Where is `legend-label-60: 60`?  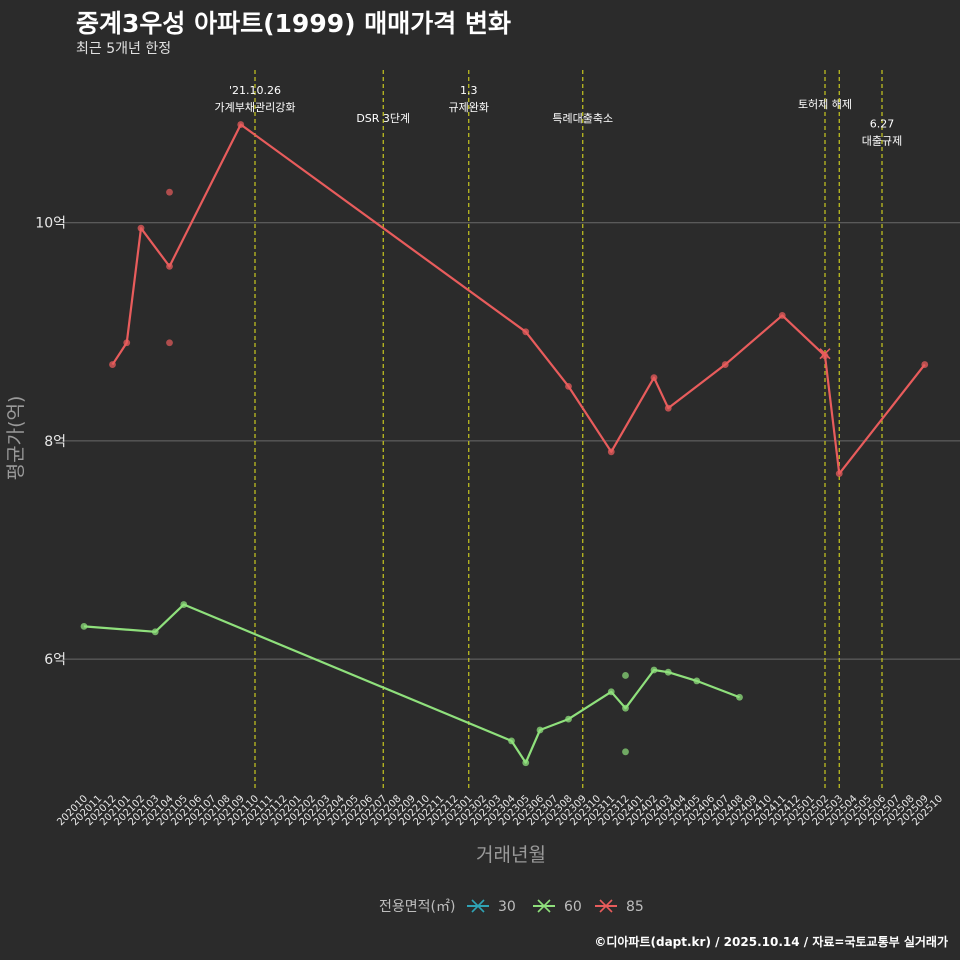 legend-label-60: 60 is located at coordinates (573, 907).